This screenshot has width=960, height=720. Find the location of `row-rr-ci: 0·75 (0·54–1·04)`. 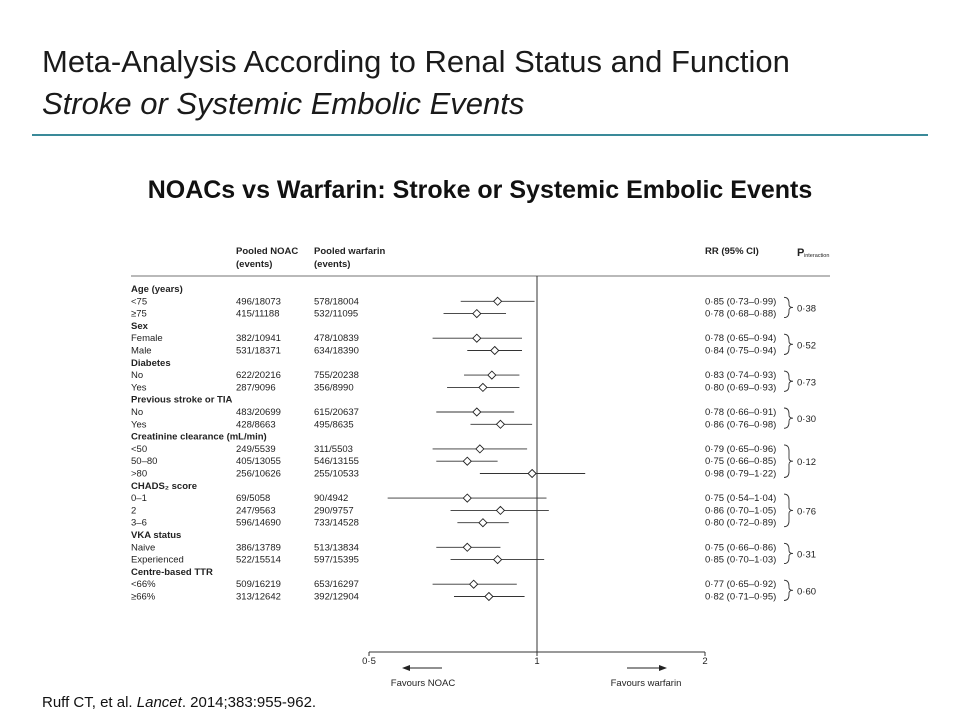

row-rr-ci: 0·75 (0·54–1·04) is located at coordinates (740, 498).